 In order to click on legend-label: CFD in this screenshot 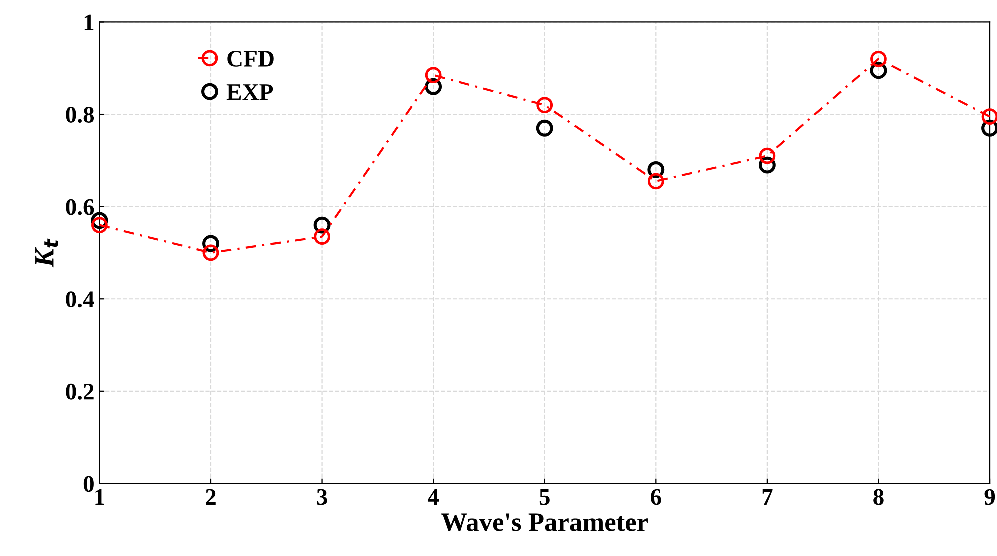, I will do `click(251, 59)`.